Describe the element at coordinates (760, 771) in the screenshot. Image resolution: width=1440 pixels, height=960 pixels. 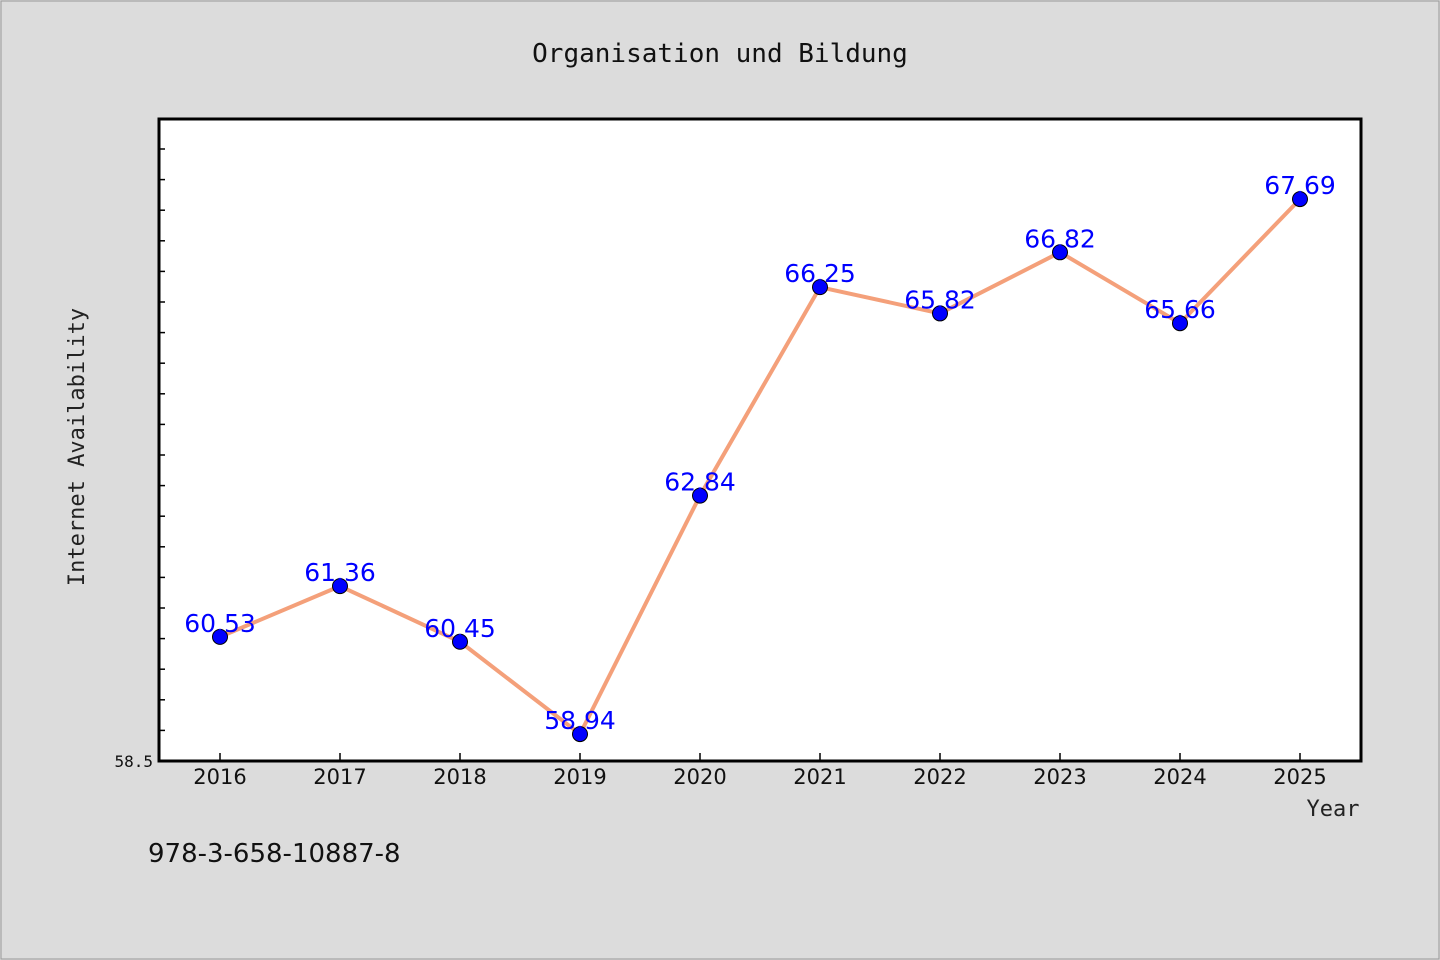
I see `x-axis-ticks: 2016 2017 2018 2019 2020 2021 2022 2023 2024 2025` at that location.